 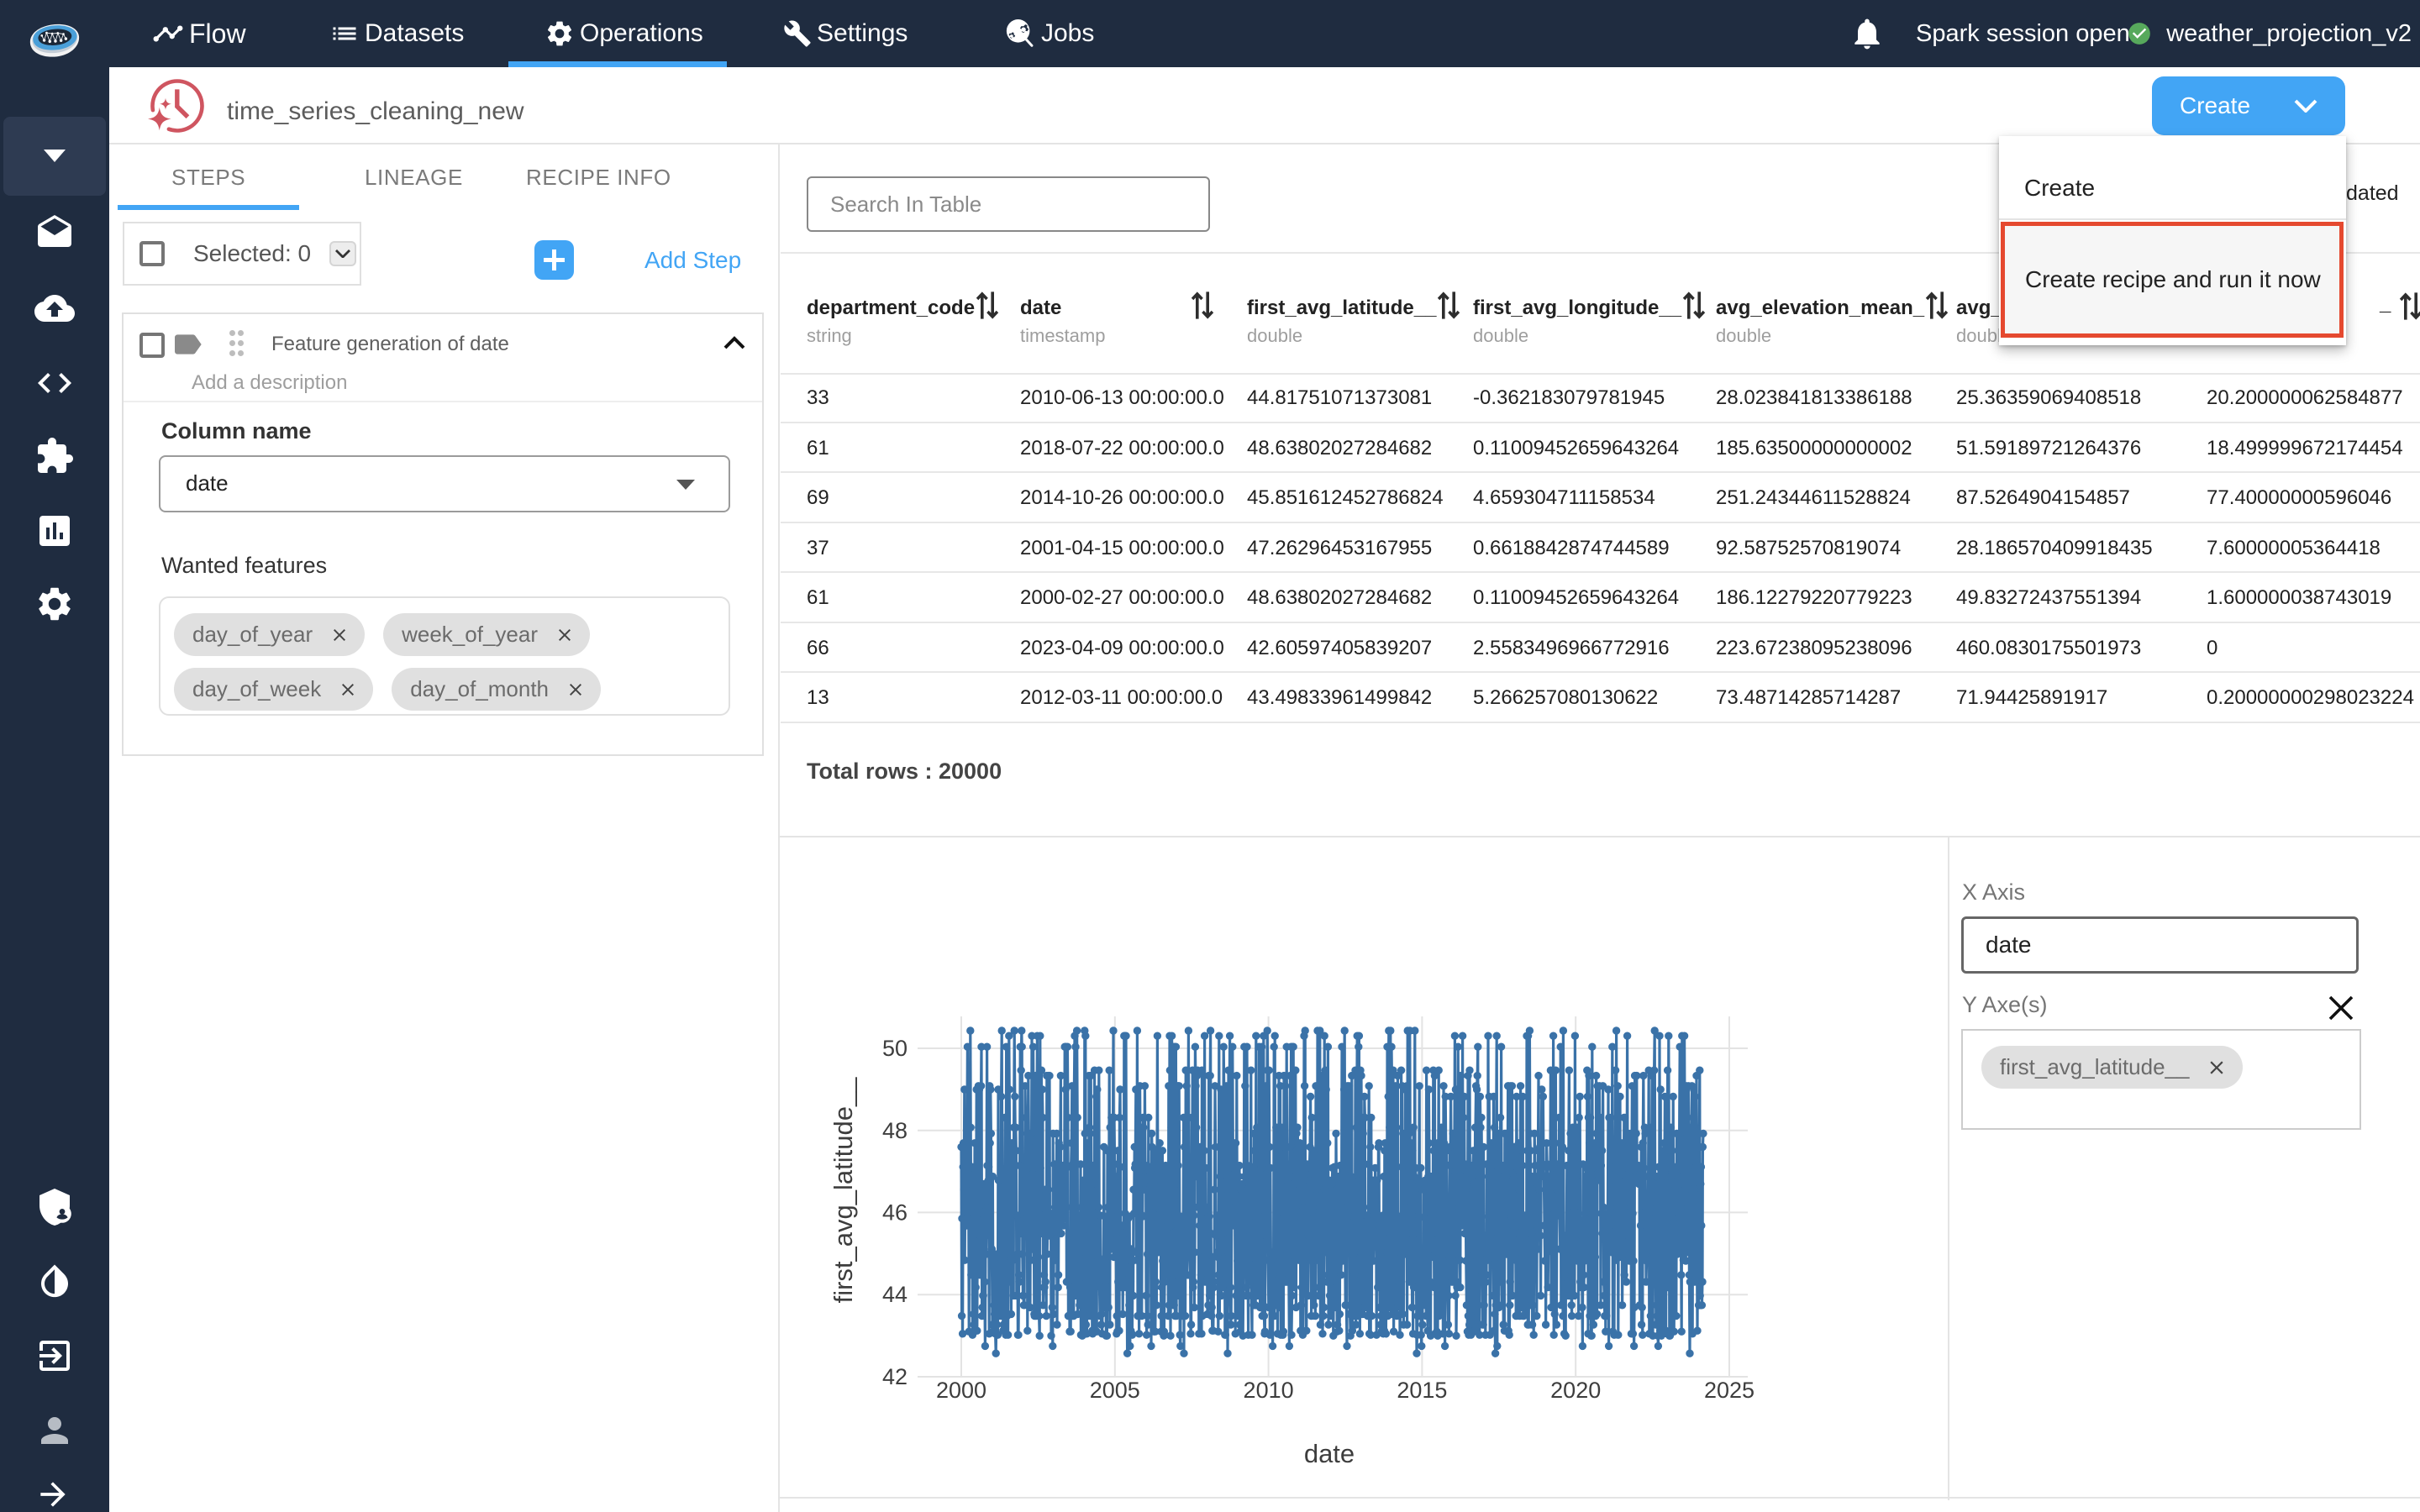 What do you see at coordinates (1729, 1390) in the screenshot?
I see `svg-text: 2025` at bounding box center [1729, 1390].